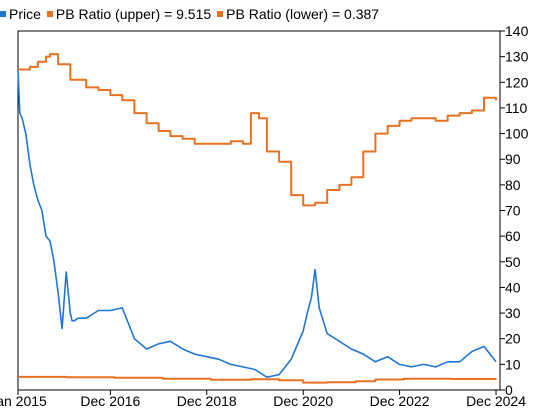 The image size is (540, 420). What do you see at coordinates (513, 364) in the screenshot?
I see `y-tick-label: 10` at bounding box center [513, 364].